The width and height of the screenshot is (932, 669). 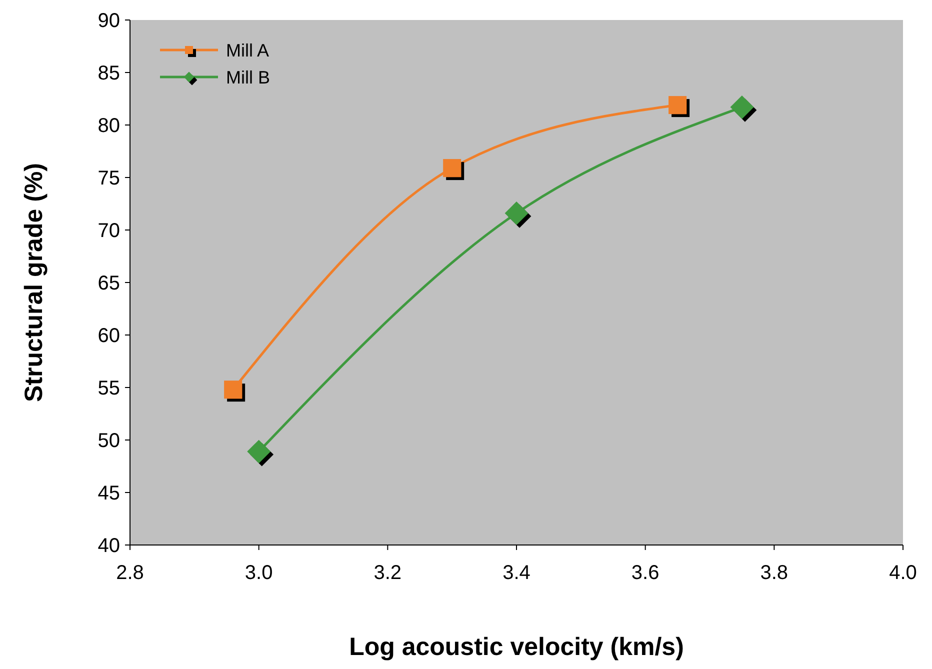 I want to click on x-tick-label: 2.8, so click(x=130, y=573).